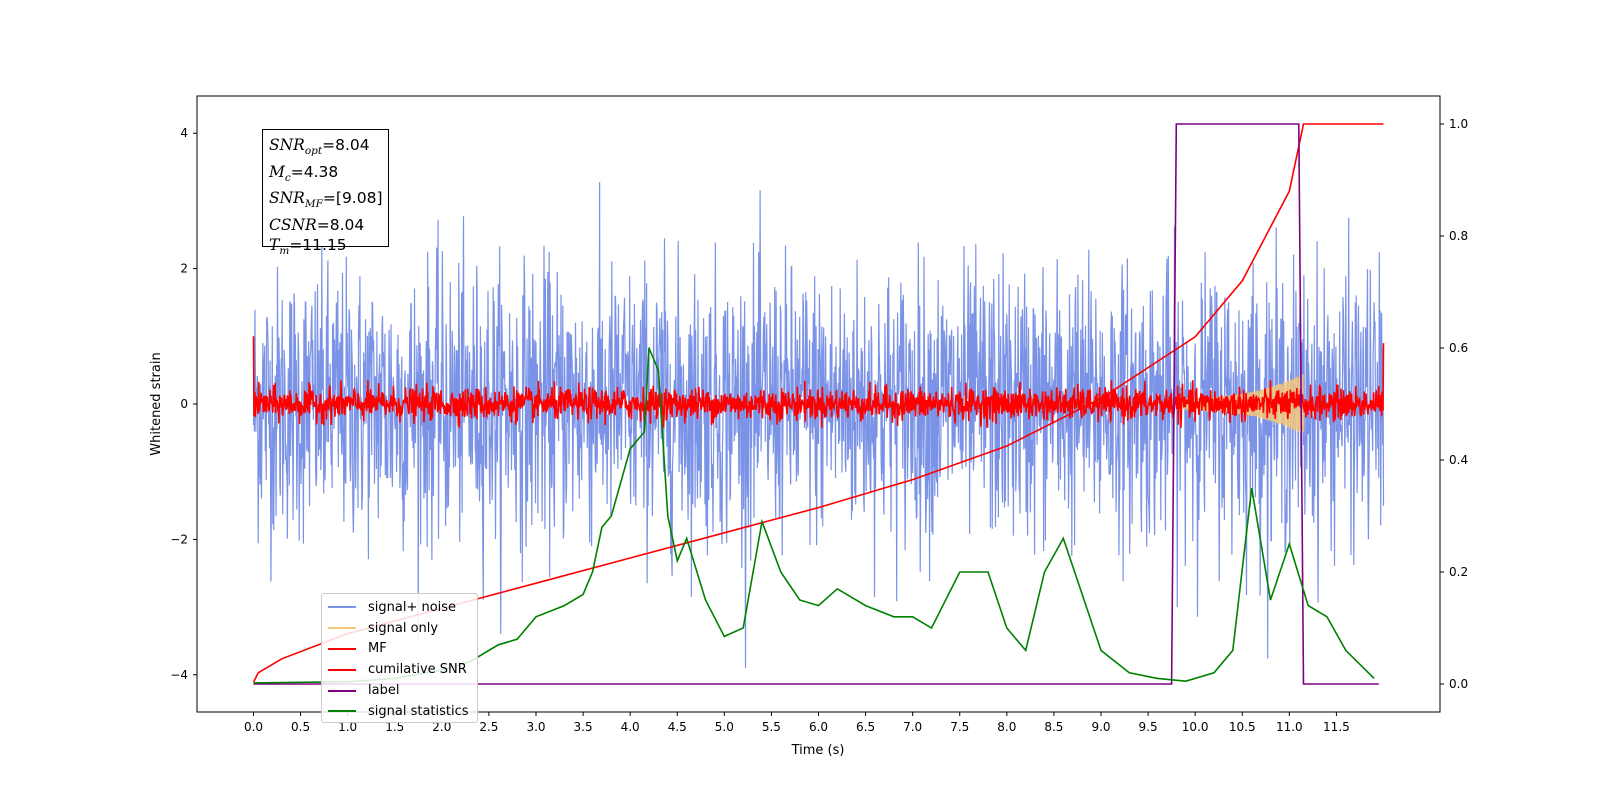  What do you see at coordinates (1053, 727) in the screenshot?
I see `x-tick-label: 8.5` at bounding box center [1053, 727].